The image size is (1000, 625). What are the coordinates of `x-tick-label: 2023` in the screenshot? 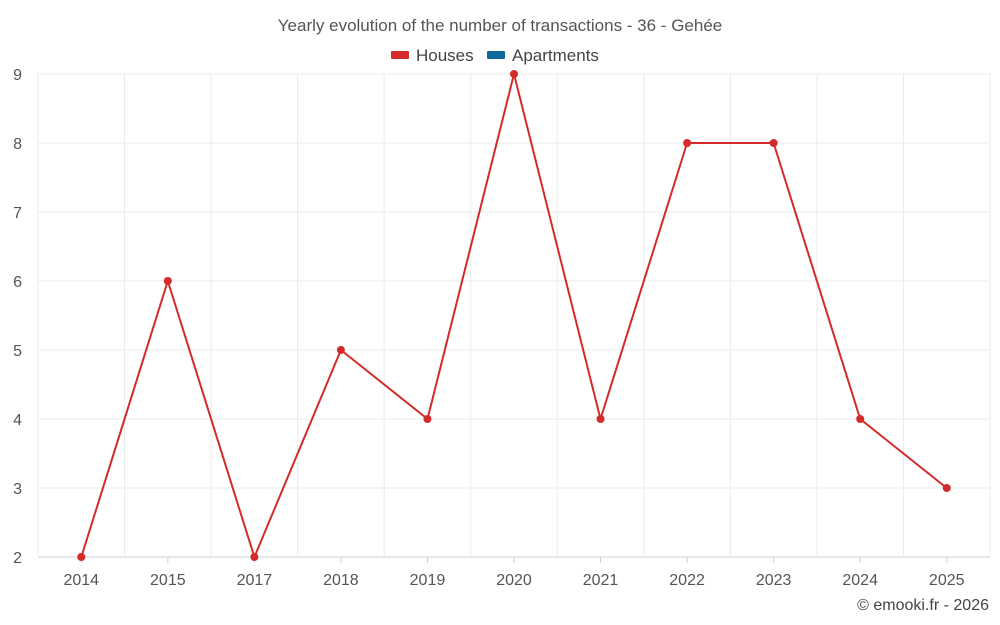 It's located at (774, 580).